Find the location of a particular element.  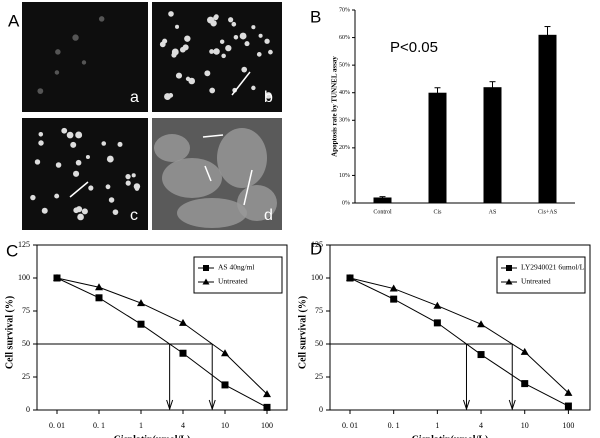

y-tick-label: 20% is located at coordinates (344, 148).